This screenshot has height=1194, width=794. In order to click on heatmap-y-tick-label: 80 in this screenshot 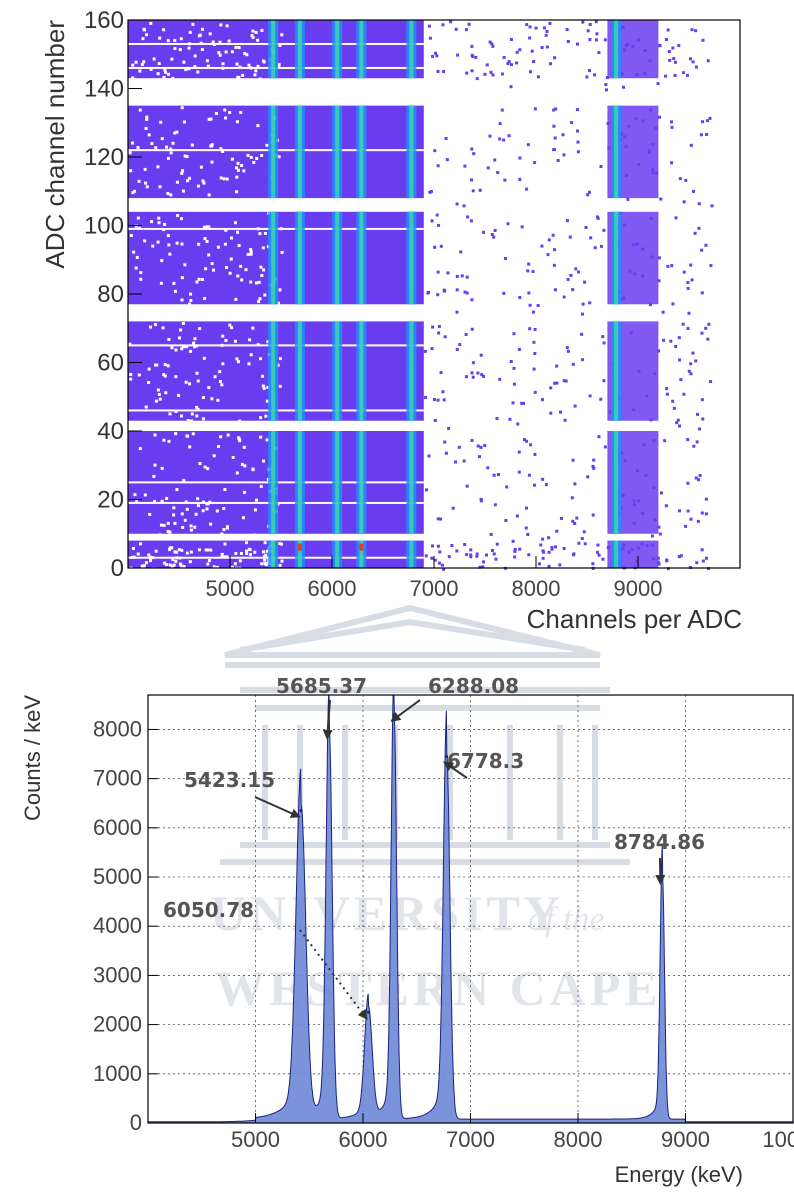, I will do `click(110, 294)`.